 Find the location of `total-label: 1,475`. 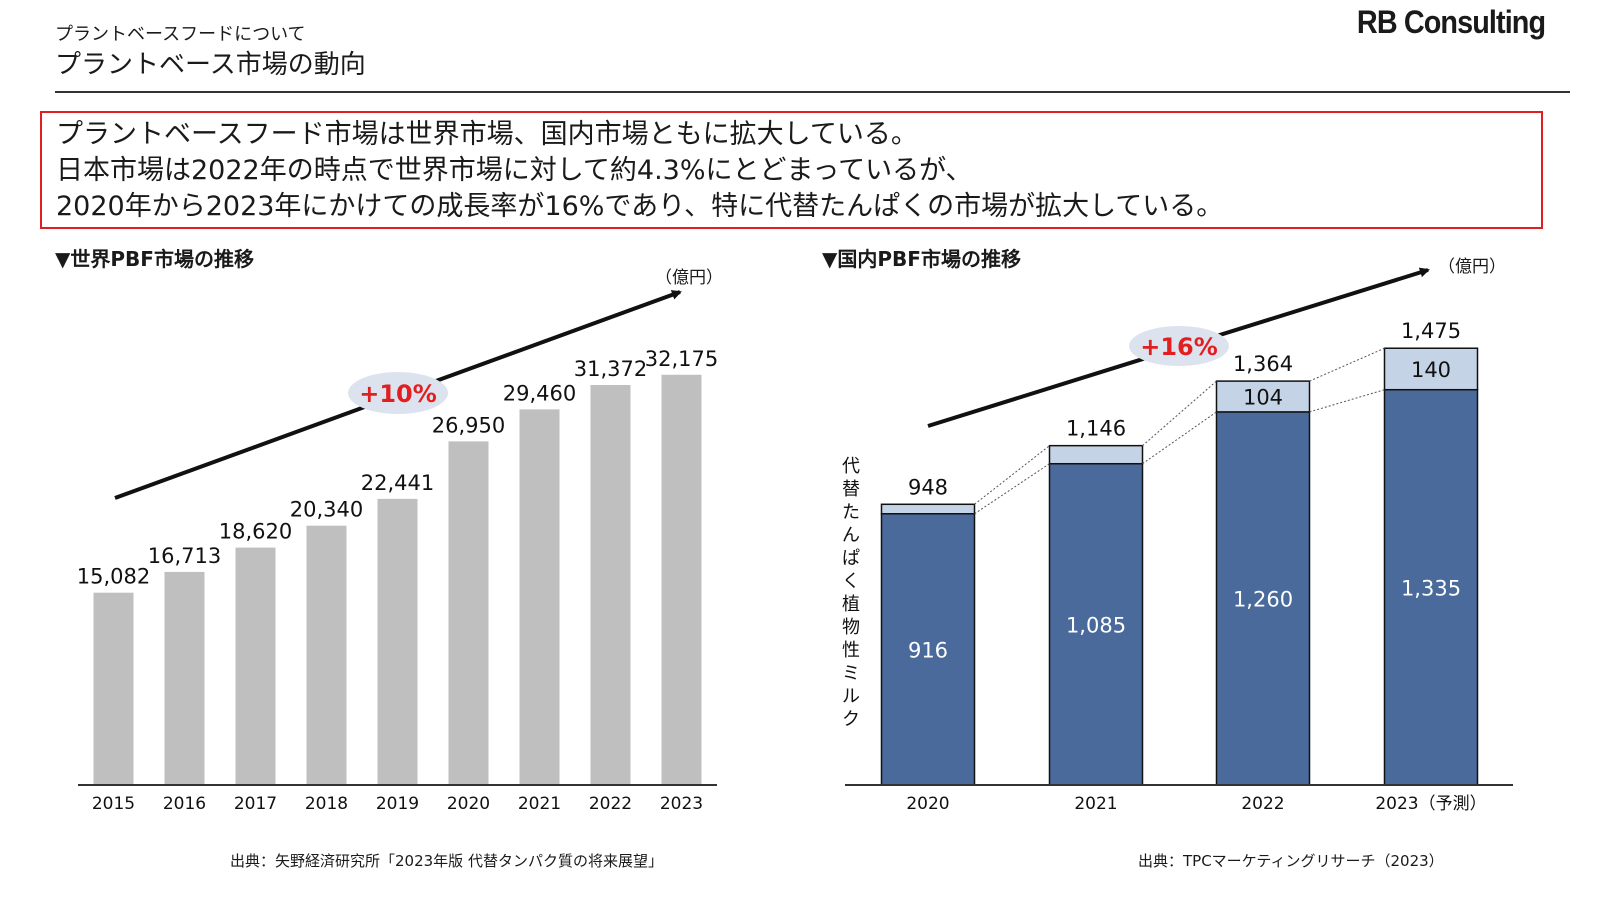

total-label: 1,475 is located at coordinates (1431, 331).